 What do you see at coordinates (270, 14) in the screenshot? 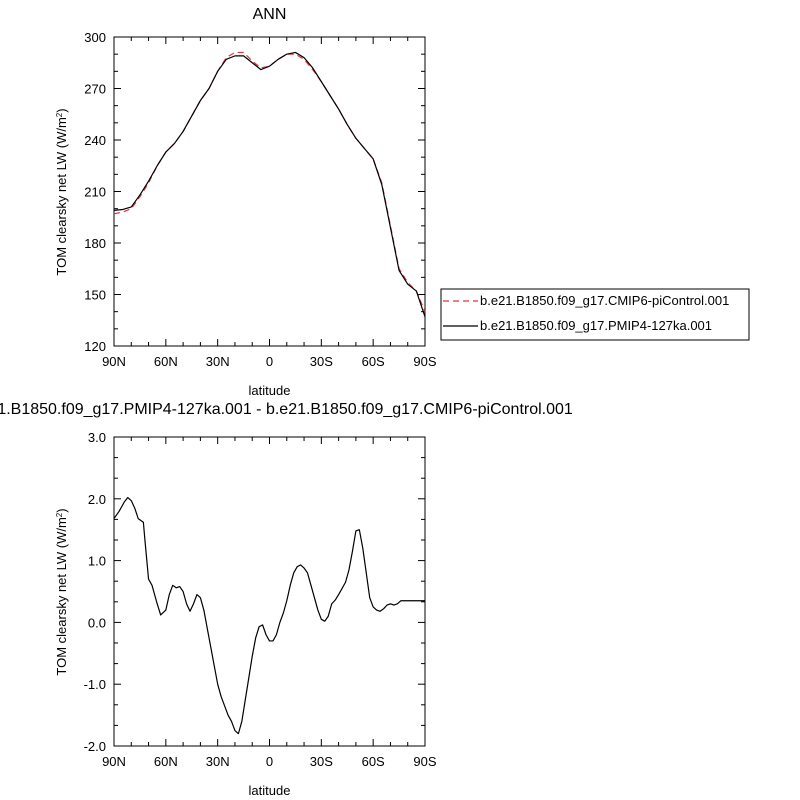
I see `chart-top-title: ANN` at bounding box center [270, 14].